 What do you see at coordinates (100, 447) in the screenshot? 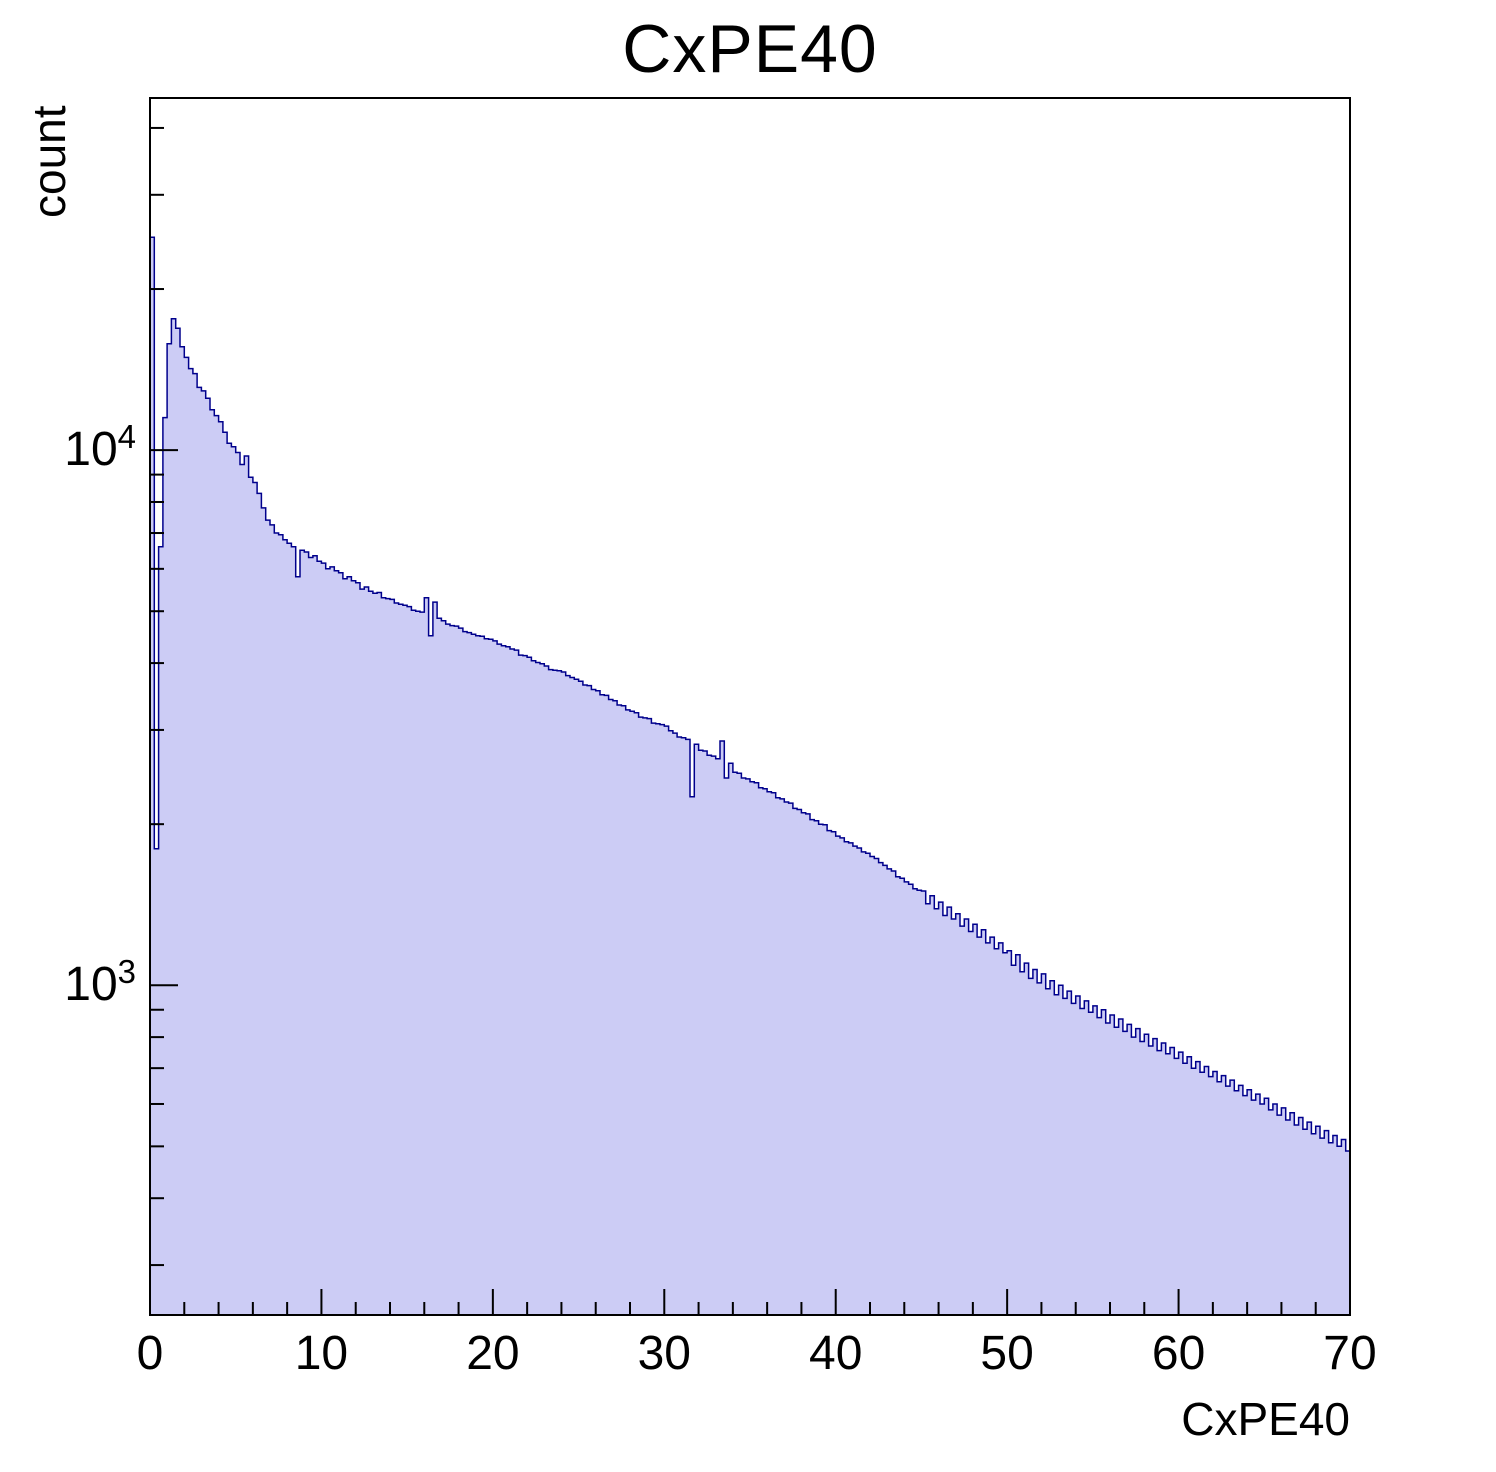
I see `y-tick-label: 10⁴` at bounding box center [100, 447].